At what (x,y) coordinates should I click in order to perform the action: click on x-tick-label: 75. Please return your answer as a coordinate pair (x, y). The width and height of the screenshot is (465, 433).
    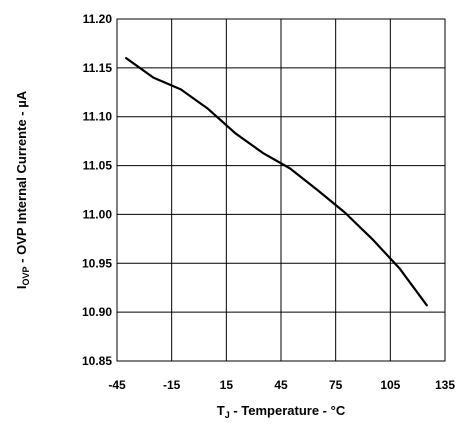
    Looking at the image, I should click on (336, 385).